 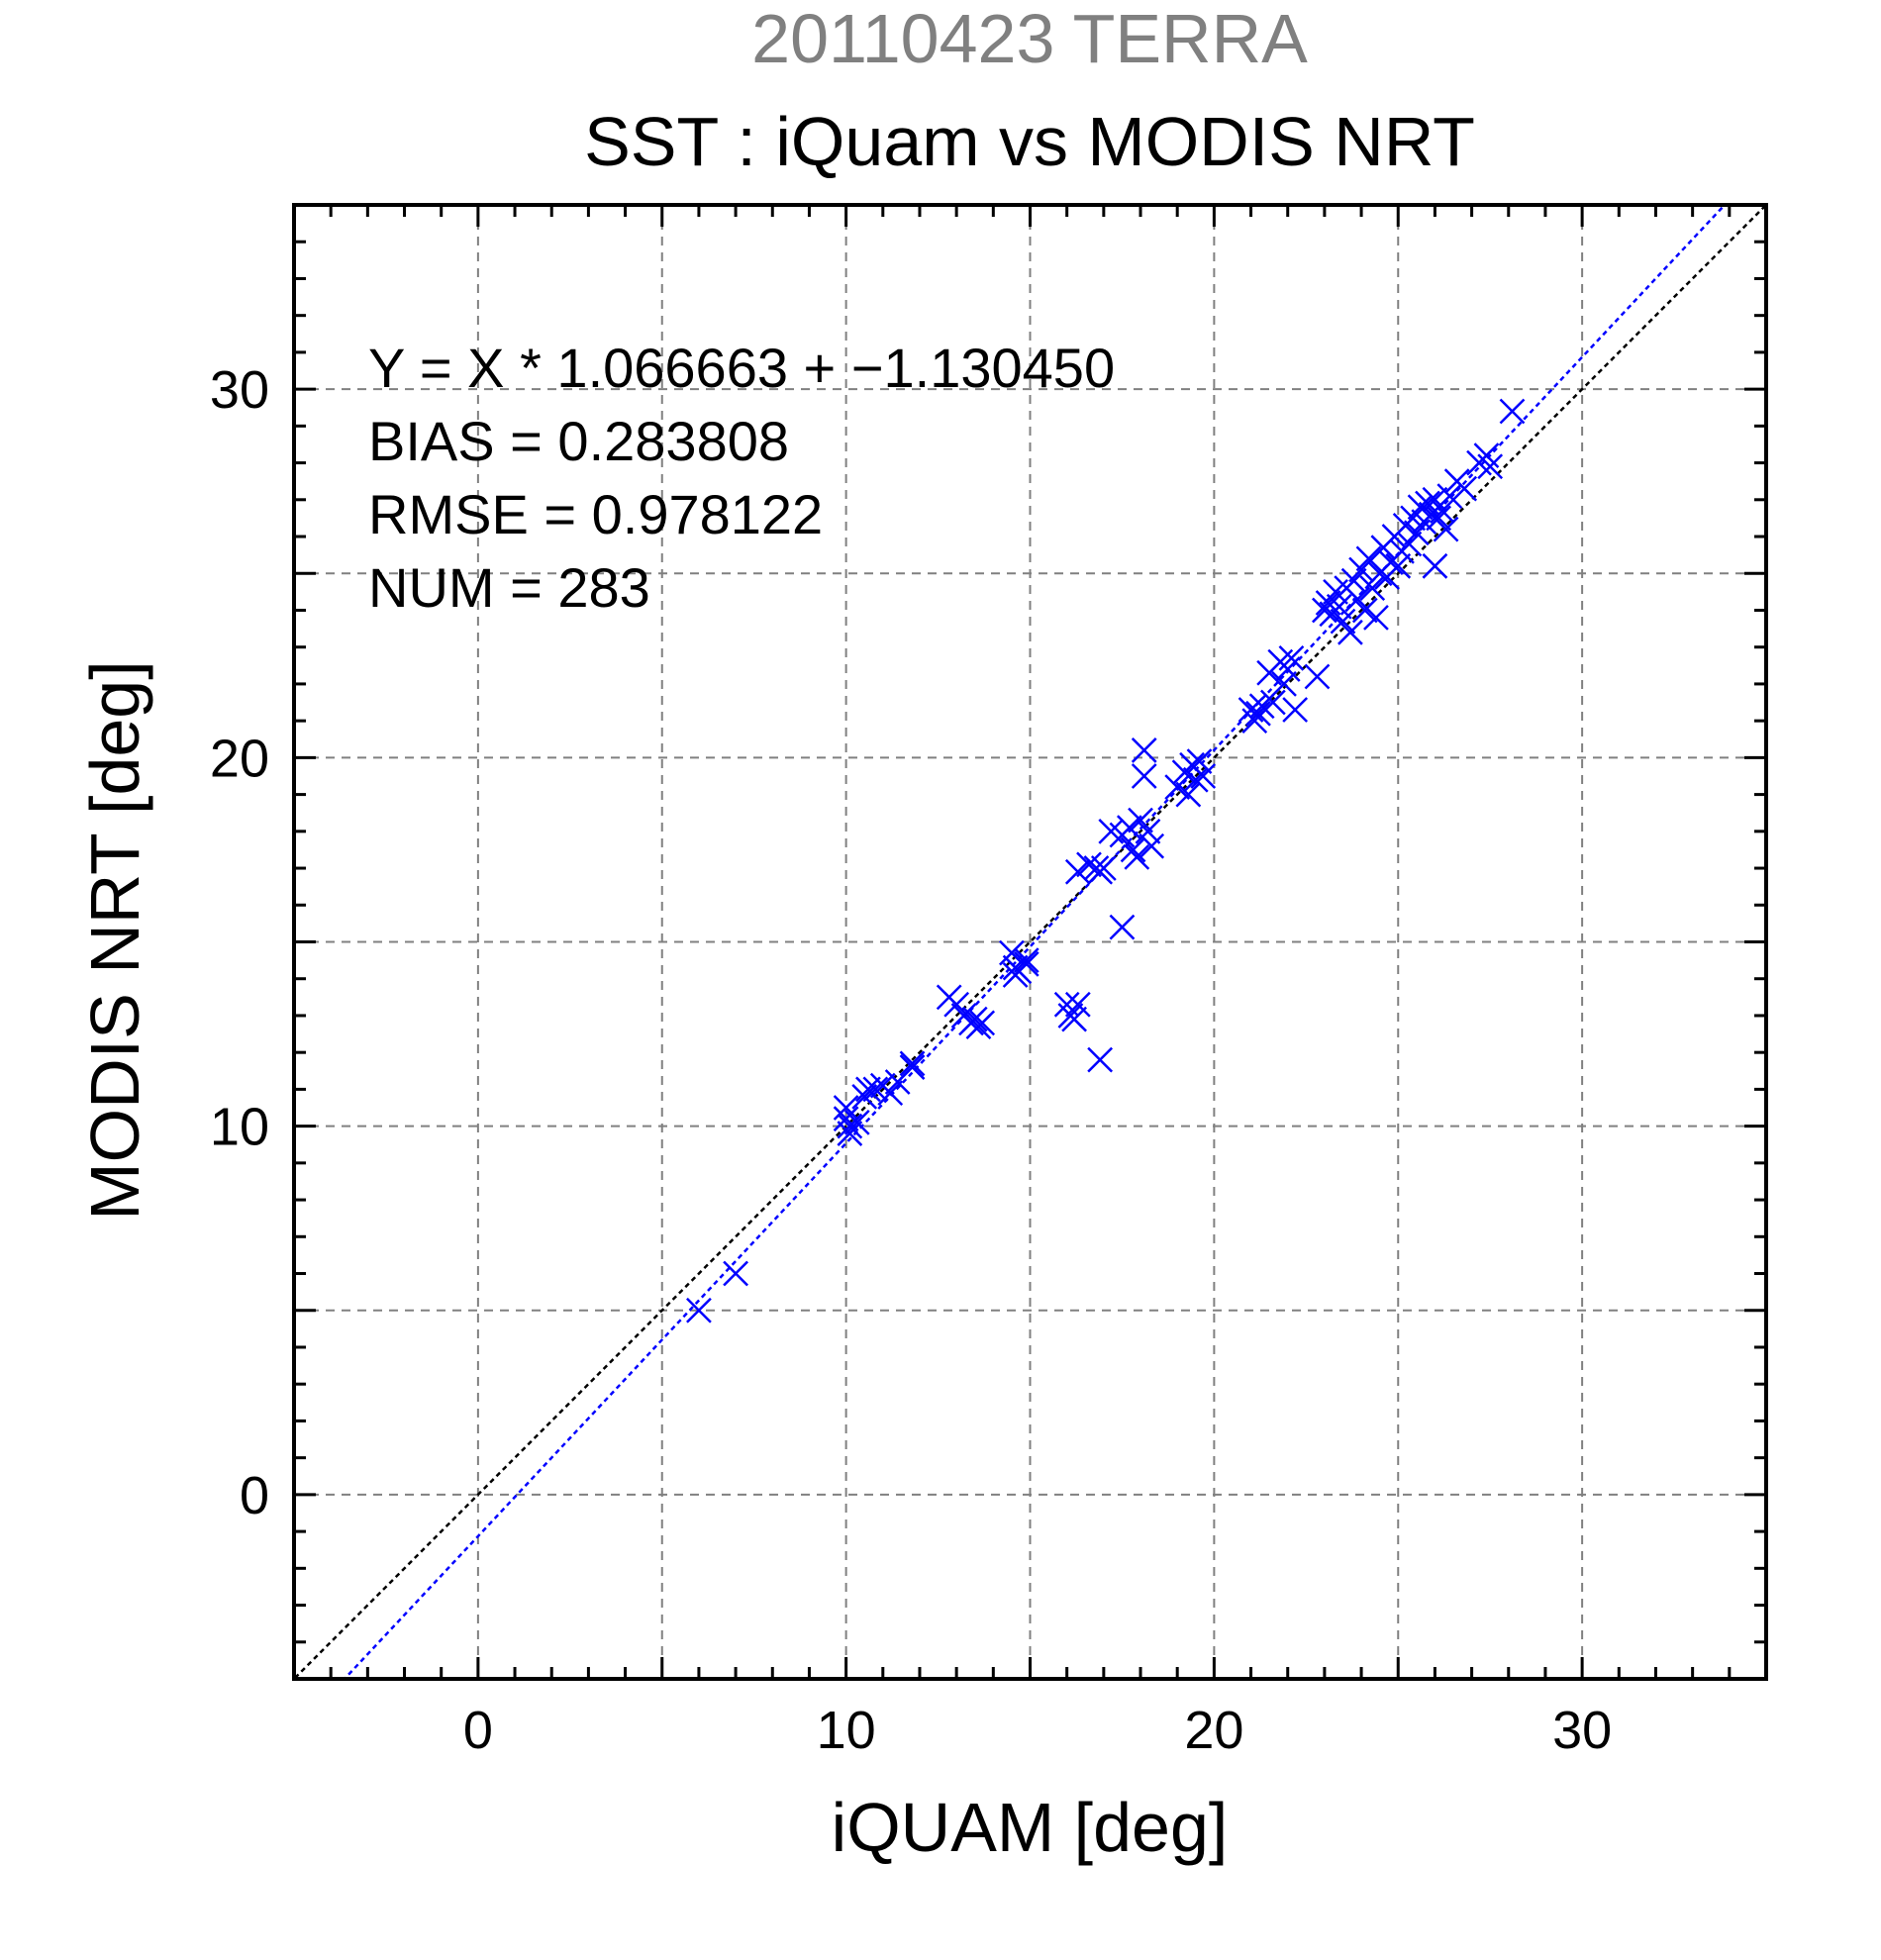 I want to click on num-stat: NUM = 283, so click(x=509, y=587).